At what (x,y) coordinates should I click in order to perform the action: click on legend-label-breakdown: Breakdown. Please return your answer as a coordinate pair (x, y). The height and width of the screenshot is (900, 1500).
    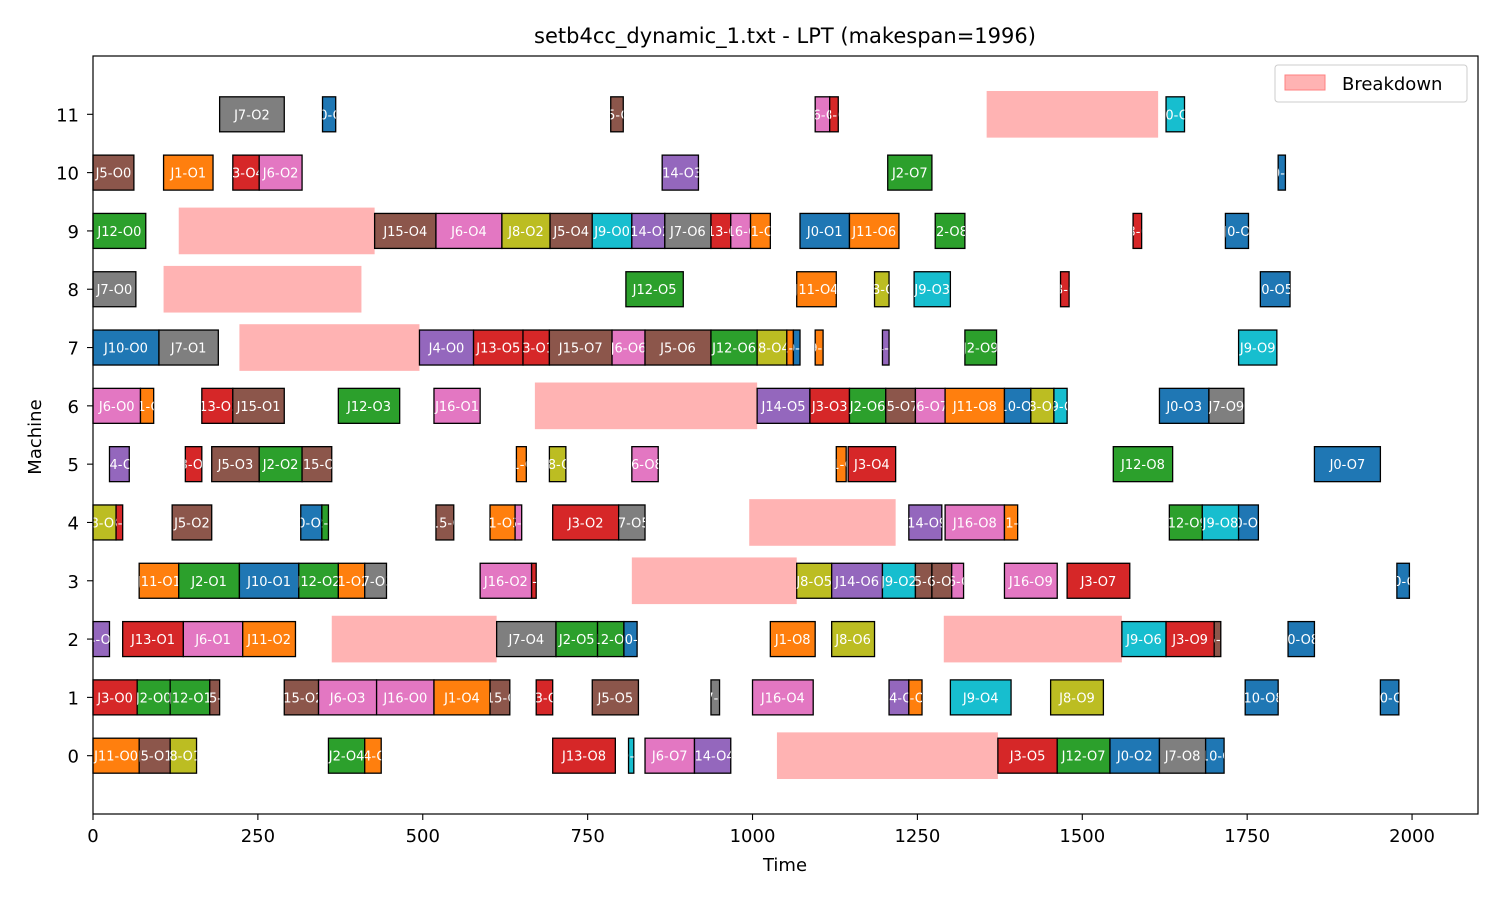
    Looking at the image, I should click on (1392, 84).